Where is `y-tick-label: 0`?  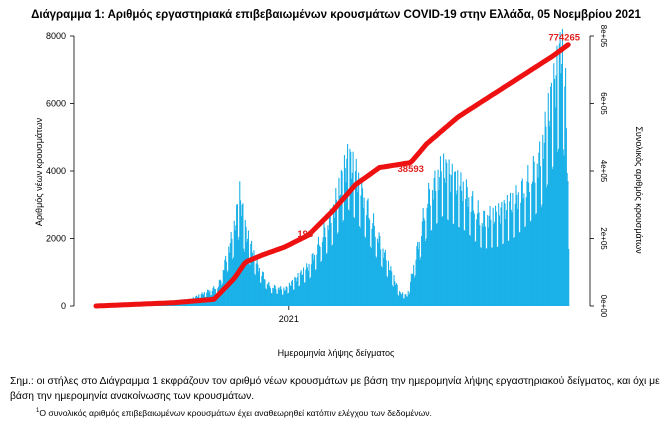 y-tick-label: 0 is located at coordinates (63, 306).